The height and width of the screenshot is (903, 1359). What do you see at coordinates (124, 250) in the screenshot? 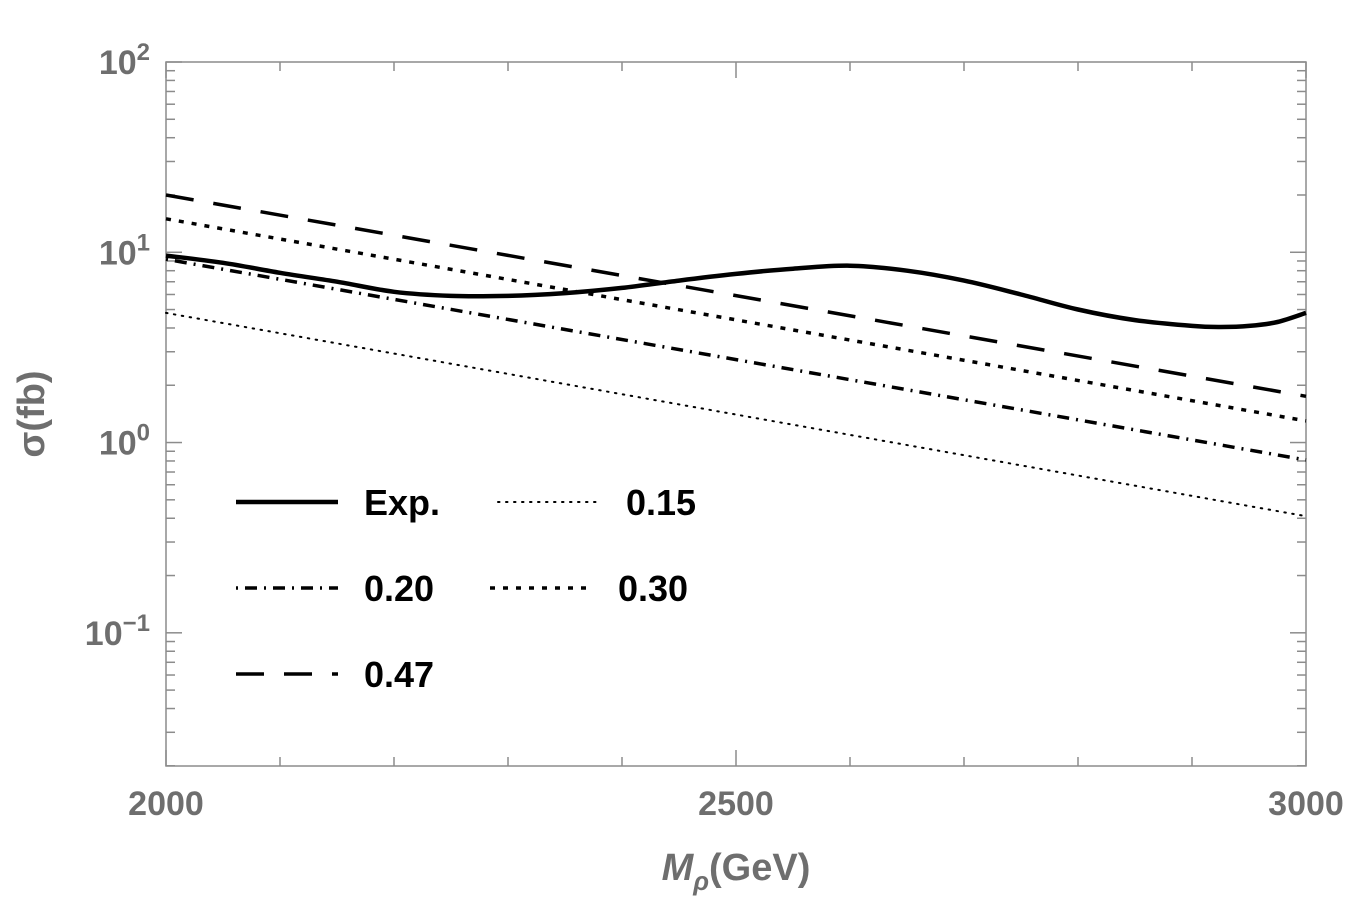
I see `y-tick-label: 10¹` at bounding box center [124, 250].